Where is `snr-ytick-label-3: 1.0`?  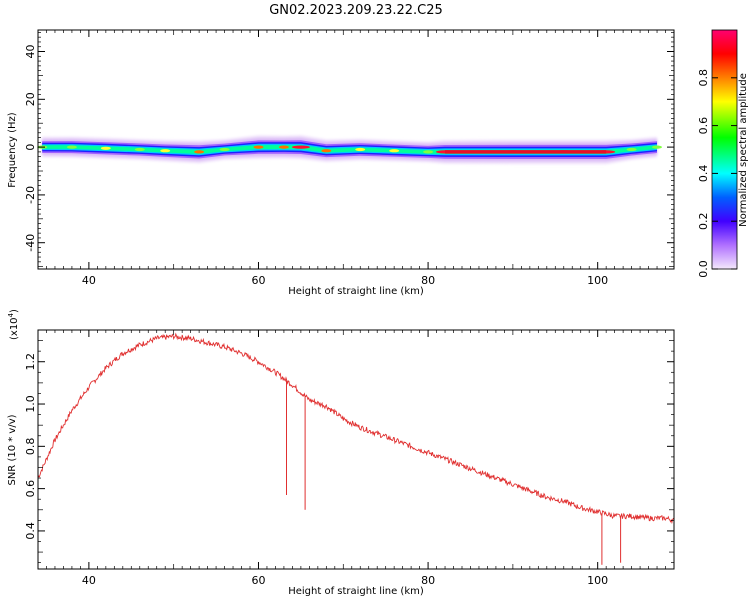 snr-ytick-label-3: 1.0 is located at coordinates (30, 404).